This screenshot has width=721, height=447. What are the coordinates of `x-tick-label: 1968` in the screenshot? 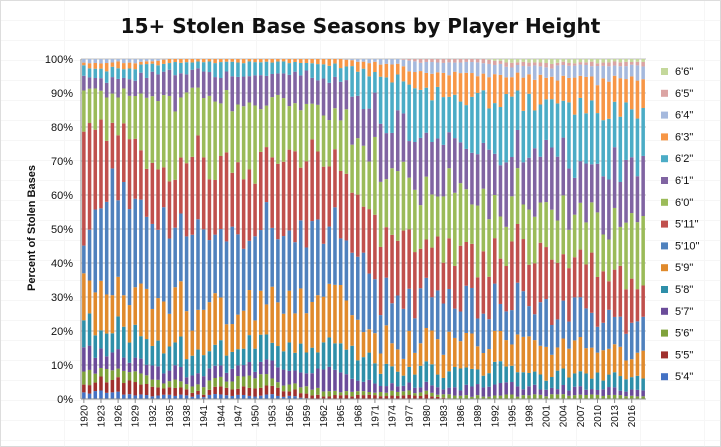 It's located at (358, 416).